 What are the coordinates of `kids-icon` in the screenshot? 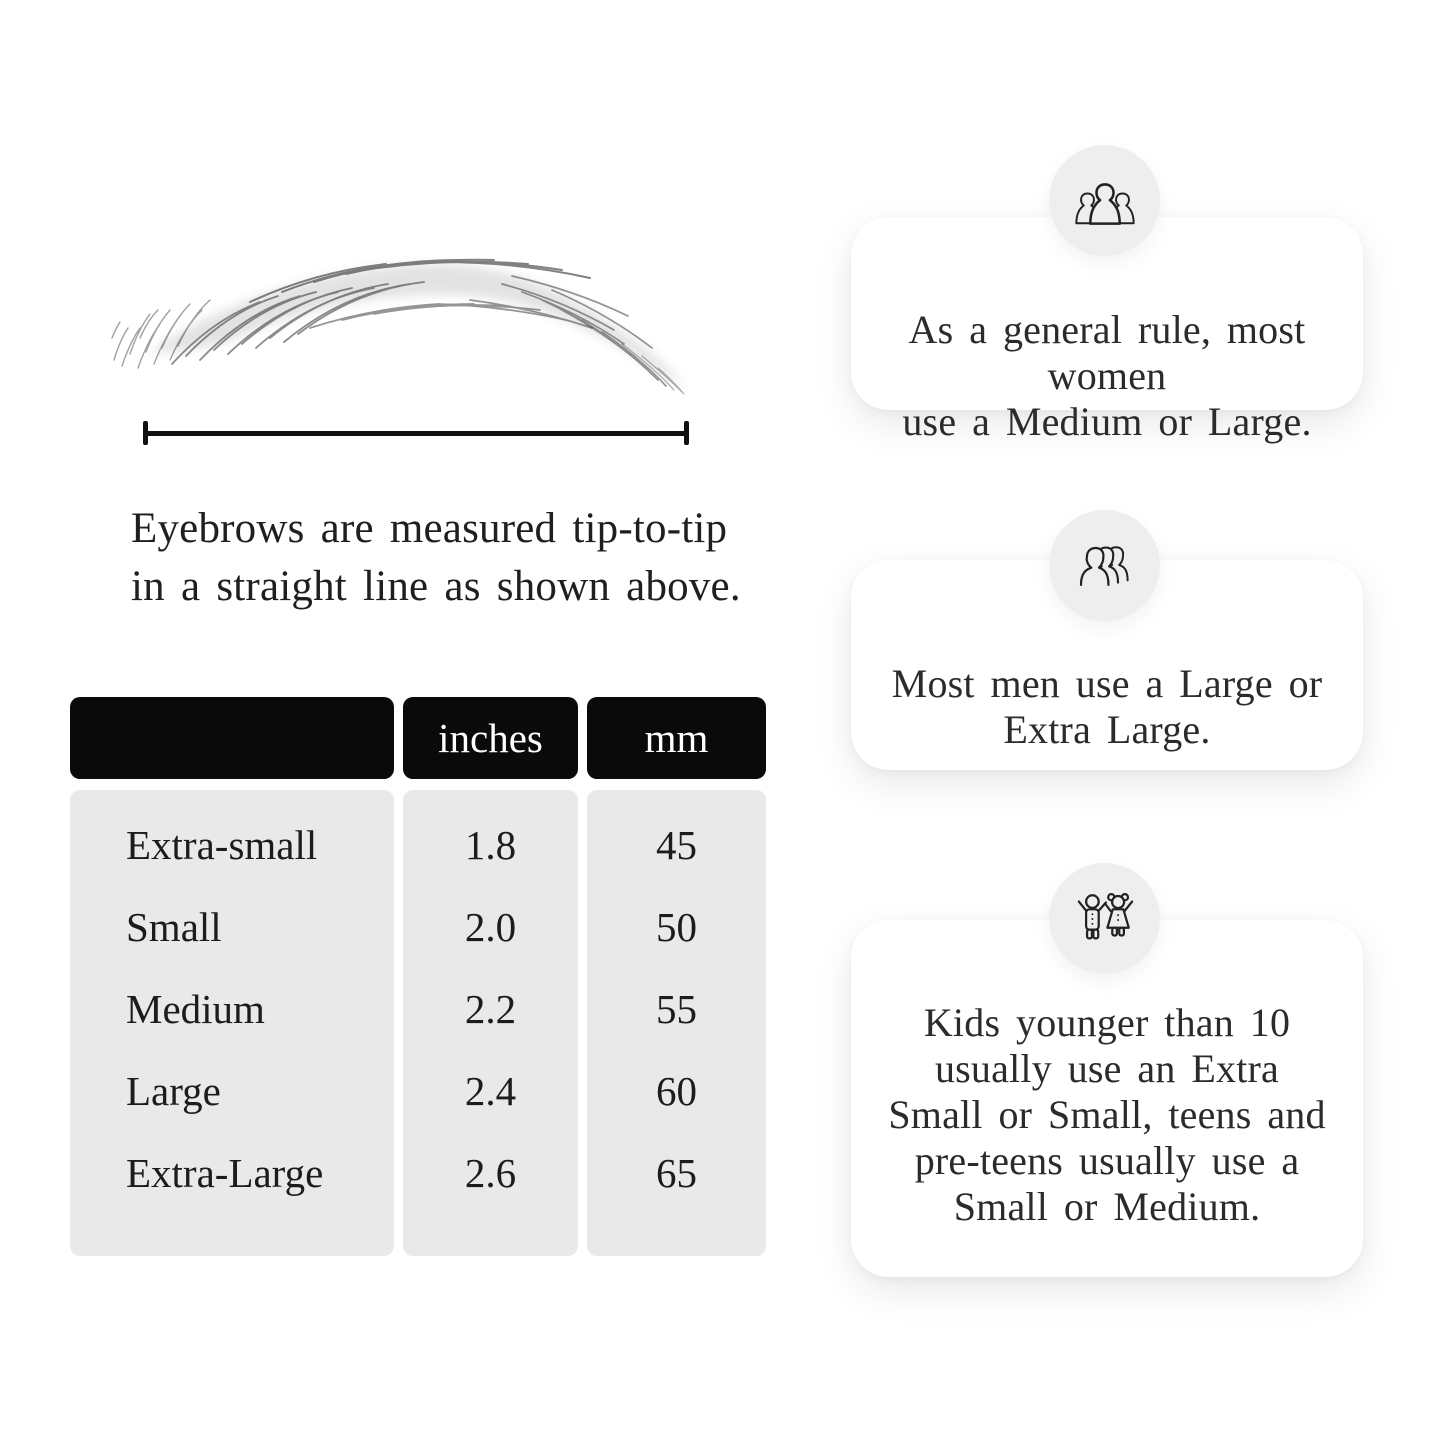 It's located at (1105, 915).